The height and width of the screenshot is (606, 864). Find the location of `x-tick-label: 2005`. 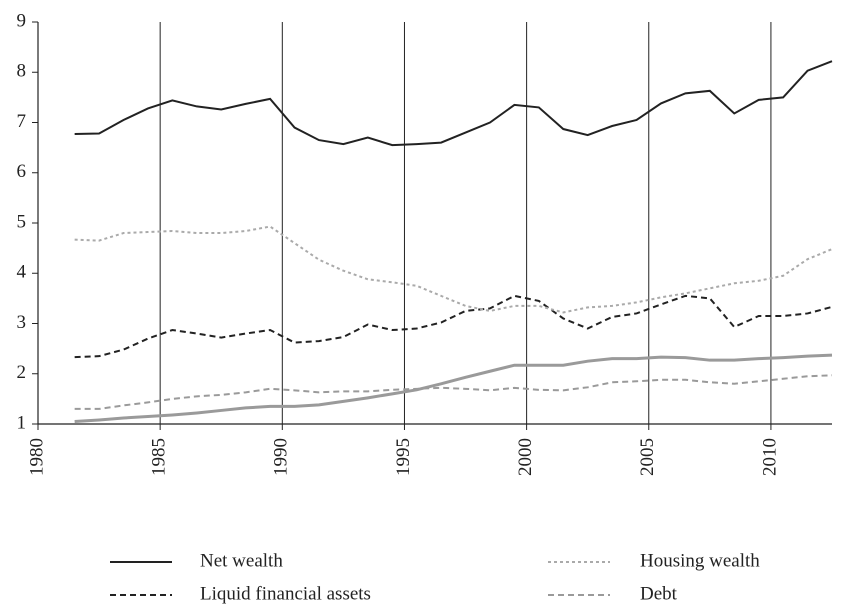

x-tick-label: 2005 is located at coordinates (647, 457).